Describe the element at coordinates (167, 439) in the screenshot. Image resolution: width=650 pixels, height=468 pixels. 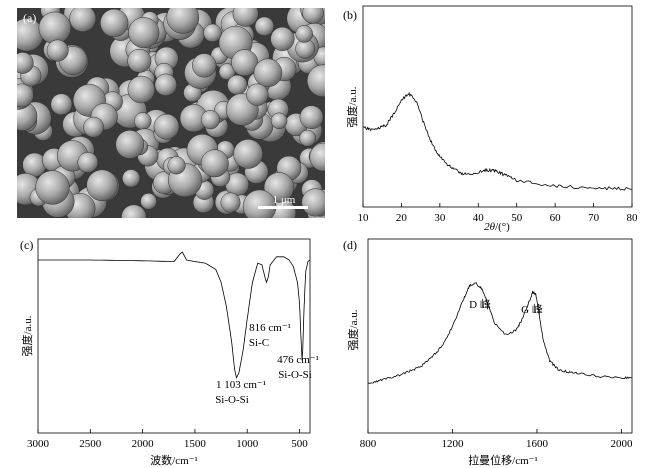
I see `ftir-x-ticks: 3000 2500 2000 1500 1000 500` at that location.